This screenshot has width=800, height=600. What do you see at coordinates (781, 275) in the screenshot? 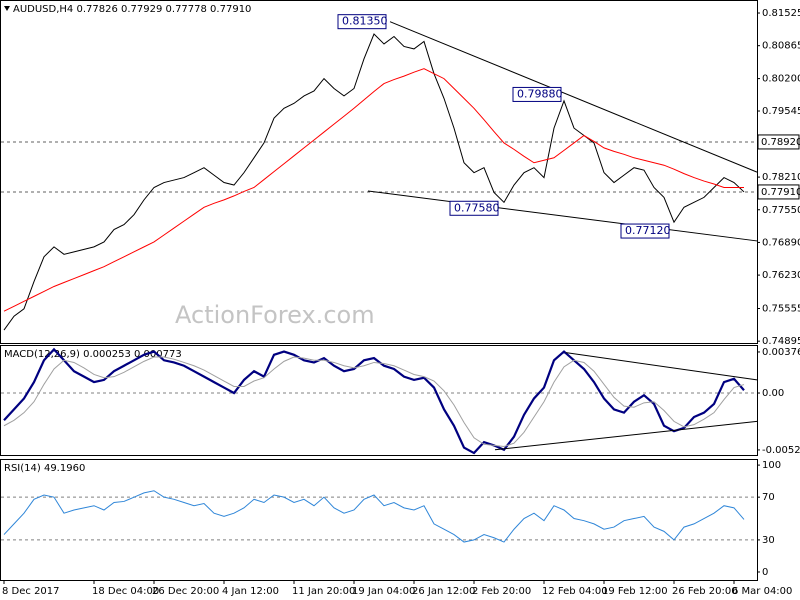
I see `y-tick-label: 0.76230` at bounding box center [781, 275].